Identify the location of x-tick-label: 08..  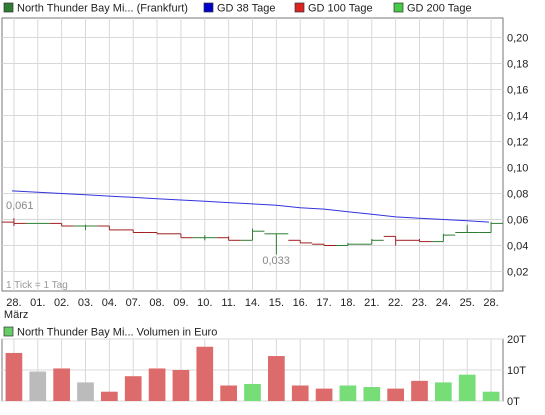
(156, 303).